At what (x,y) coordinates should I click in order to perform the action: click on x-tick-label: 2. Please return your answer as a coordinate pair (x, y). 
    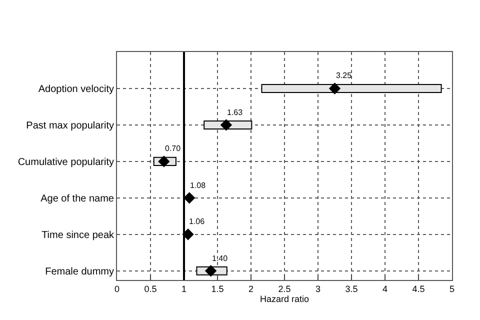
    Looking at the image, I should click on (251, 289).